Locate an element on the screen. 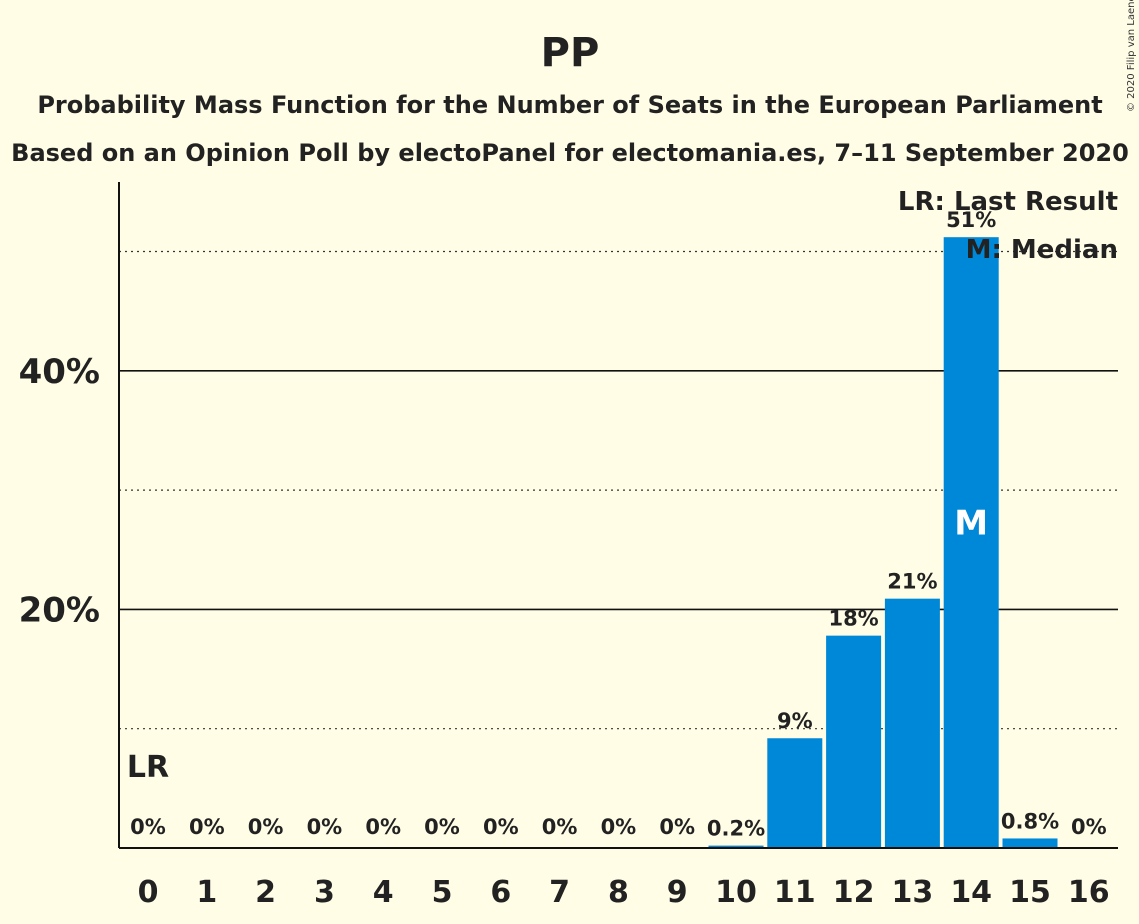 The width and height of the screenshot is (1139, 924). x-tick-label: 11 is located at coordinates (795, 892).